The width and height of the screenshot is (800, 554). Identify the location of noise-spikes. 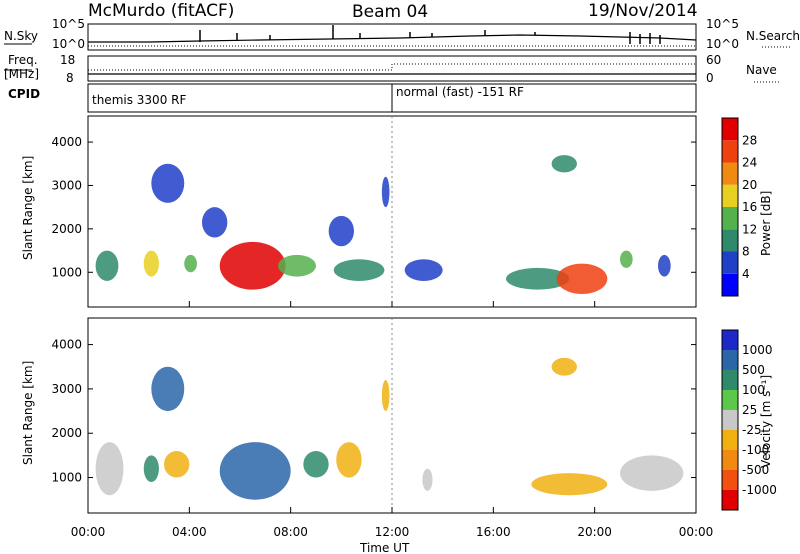
(430, 34).